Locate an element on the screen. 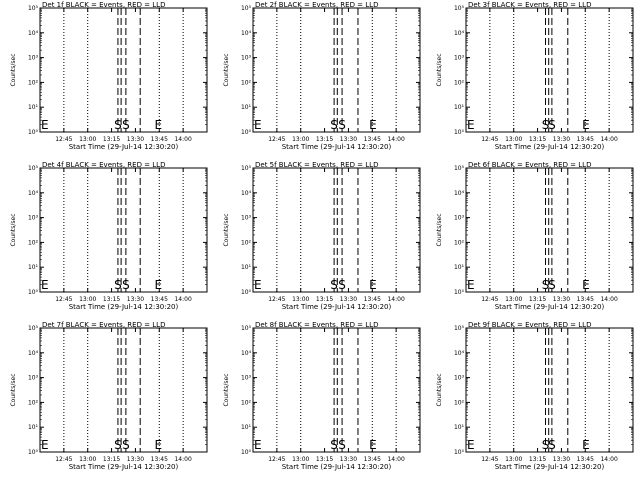  chart-title: Det 6f BLACK = Events, RED = LLD is located at coordinates (529, 165).